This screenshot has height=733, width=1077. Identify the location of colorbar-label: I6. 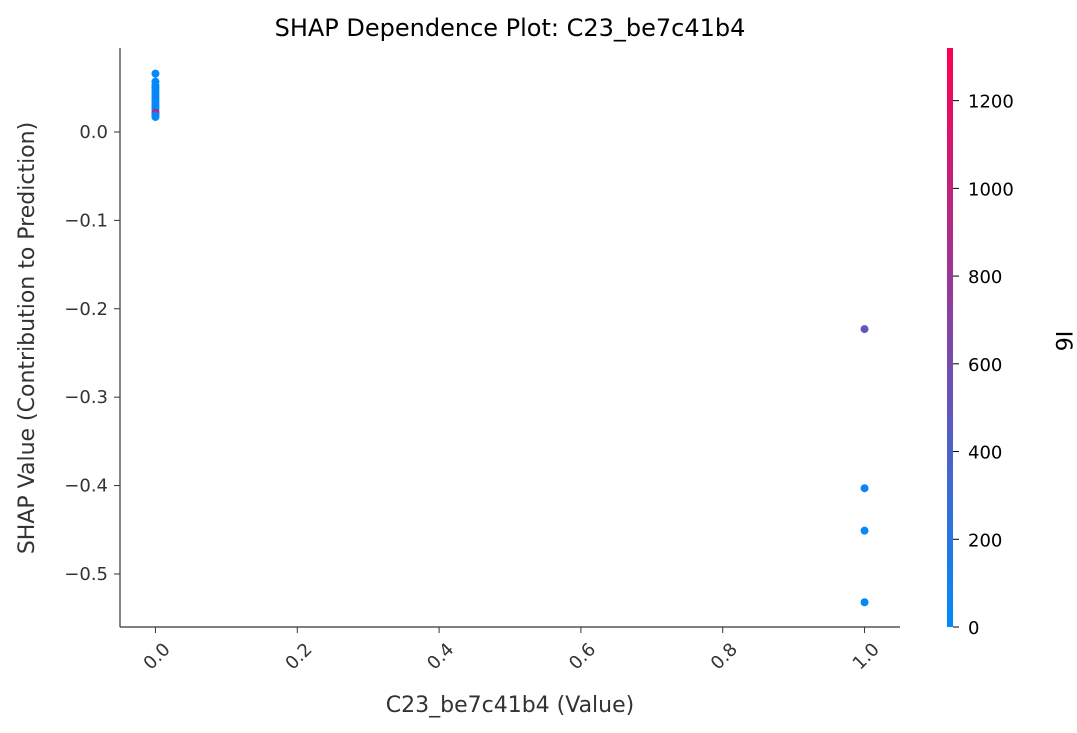
(1062, 341).